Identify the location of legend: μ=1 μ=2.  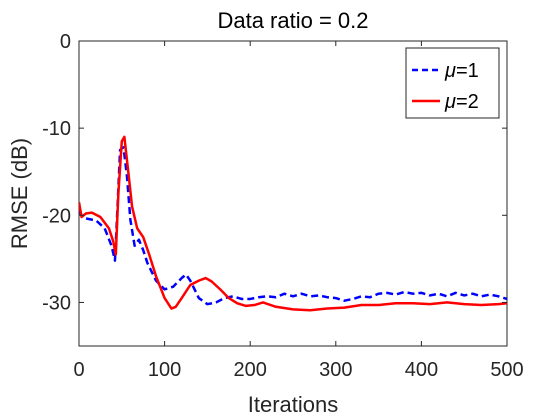
(452, 83).